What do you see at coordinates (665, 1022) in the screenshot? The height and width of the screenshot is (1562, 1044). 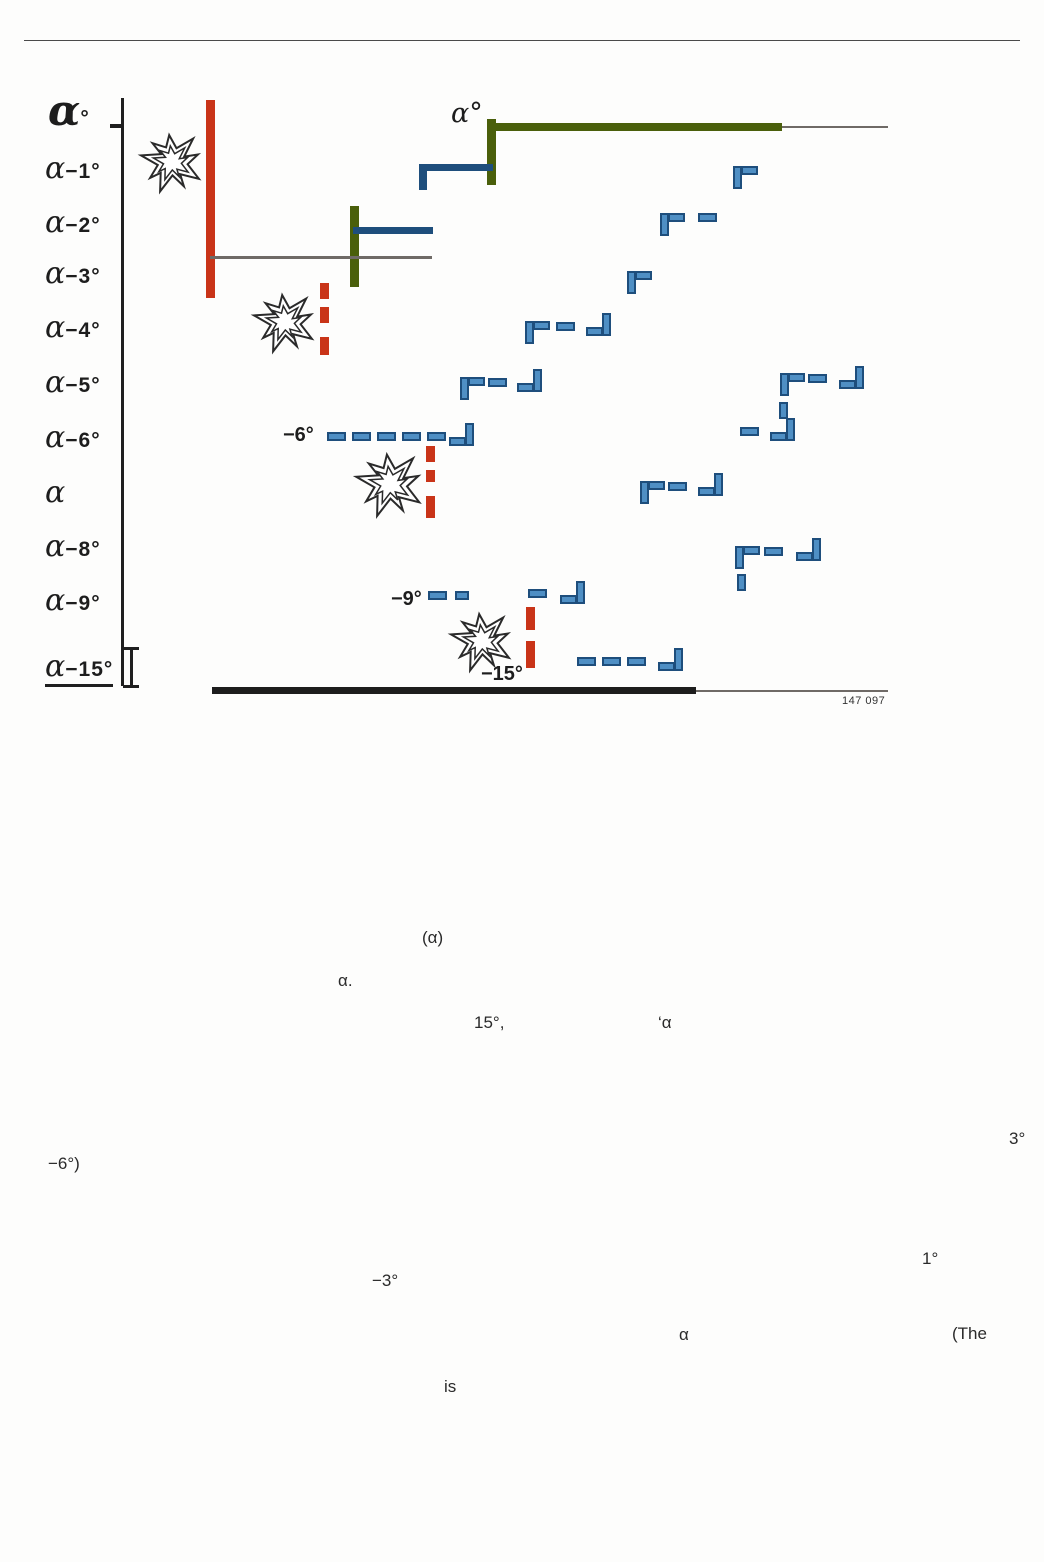 I see `text-fragment: ‘α` at bounding box center [665, 1022].